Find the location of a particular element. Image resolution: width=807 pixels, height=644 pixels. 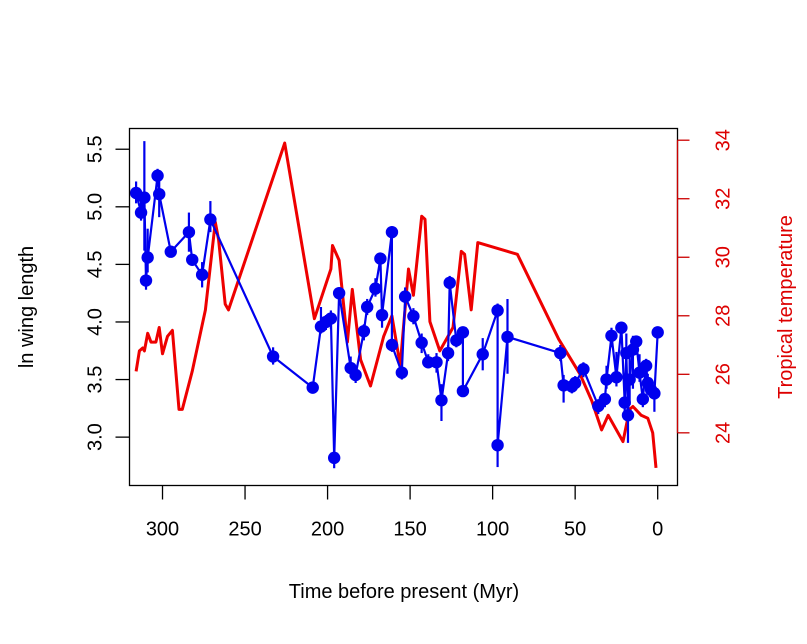

y2-tick-label: 34 is located at coordinates (724, 140).